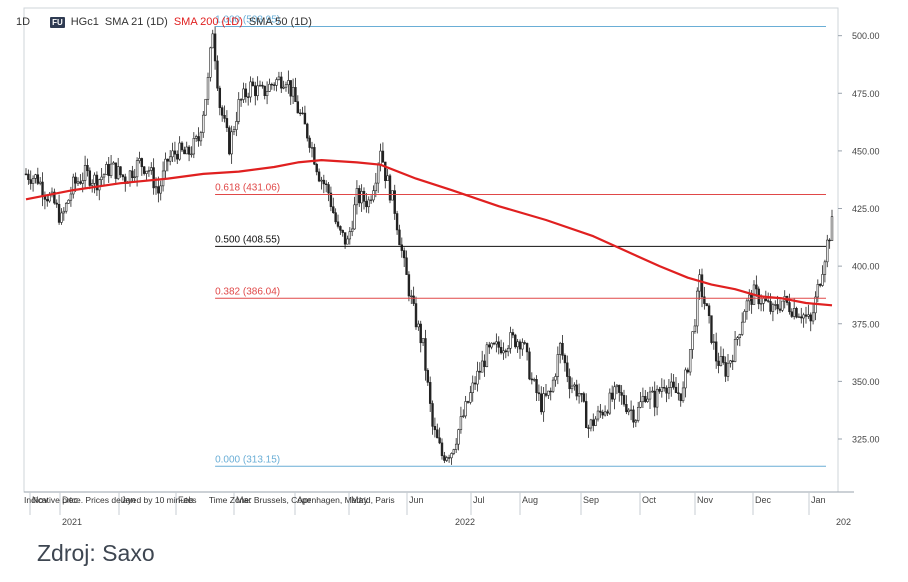  What do you see at coordinates (649, 500) in the screenshot?
I see `x-month-label: Oct` at bounding box center [649, 500].